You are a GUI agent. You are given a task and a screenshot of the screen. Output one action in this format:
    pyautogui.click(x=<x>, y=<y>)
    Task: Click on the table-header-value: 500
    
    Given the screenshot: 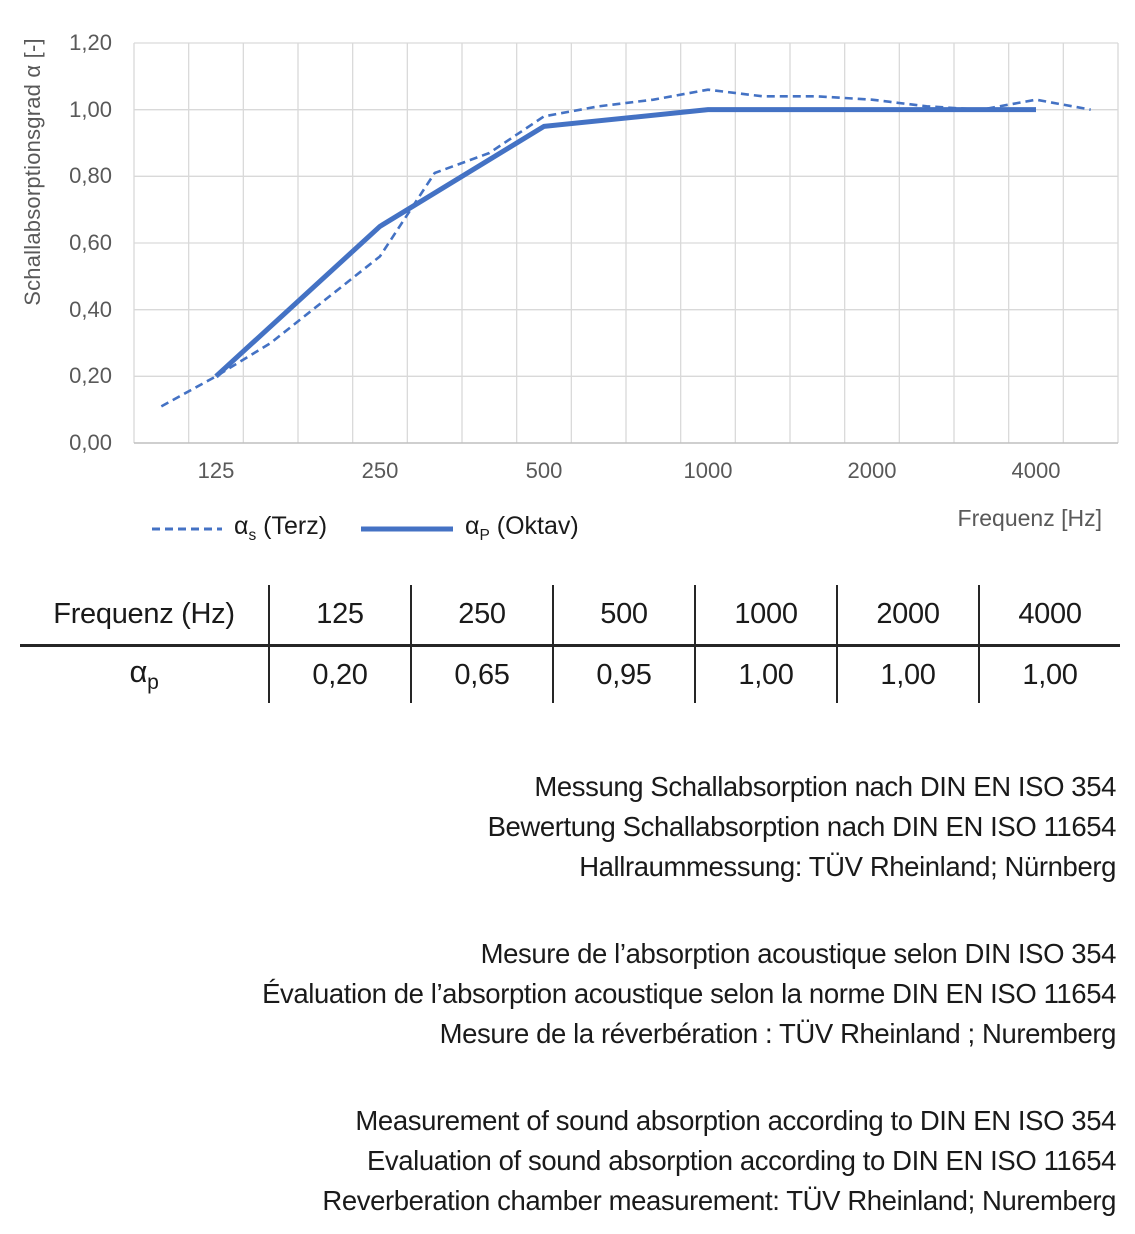 What is the action you would take?
    pyautogui.click(x=623, y=616)
    